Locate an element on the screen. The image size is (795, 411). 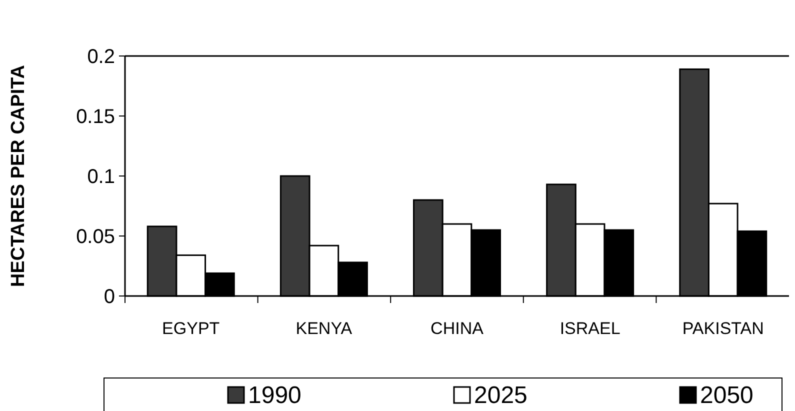
legend-label: 2025 is located at coordinates (501, 395).